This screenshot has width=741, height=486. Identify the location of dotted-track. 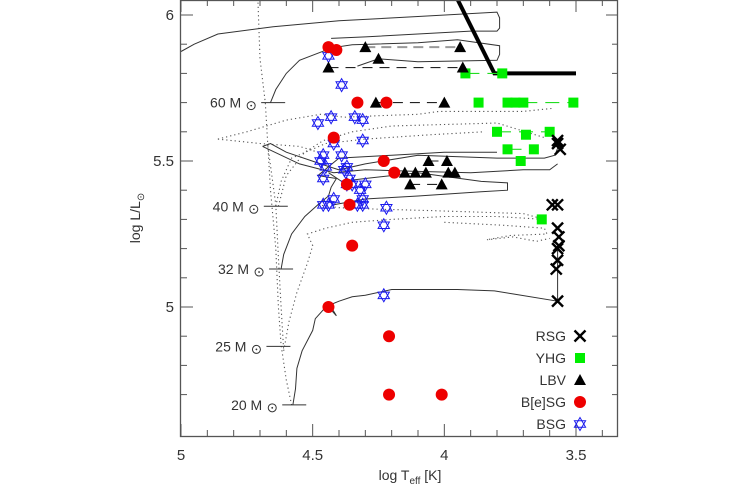
(411, 164).